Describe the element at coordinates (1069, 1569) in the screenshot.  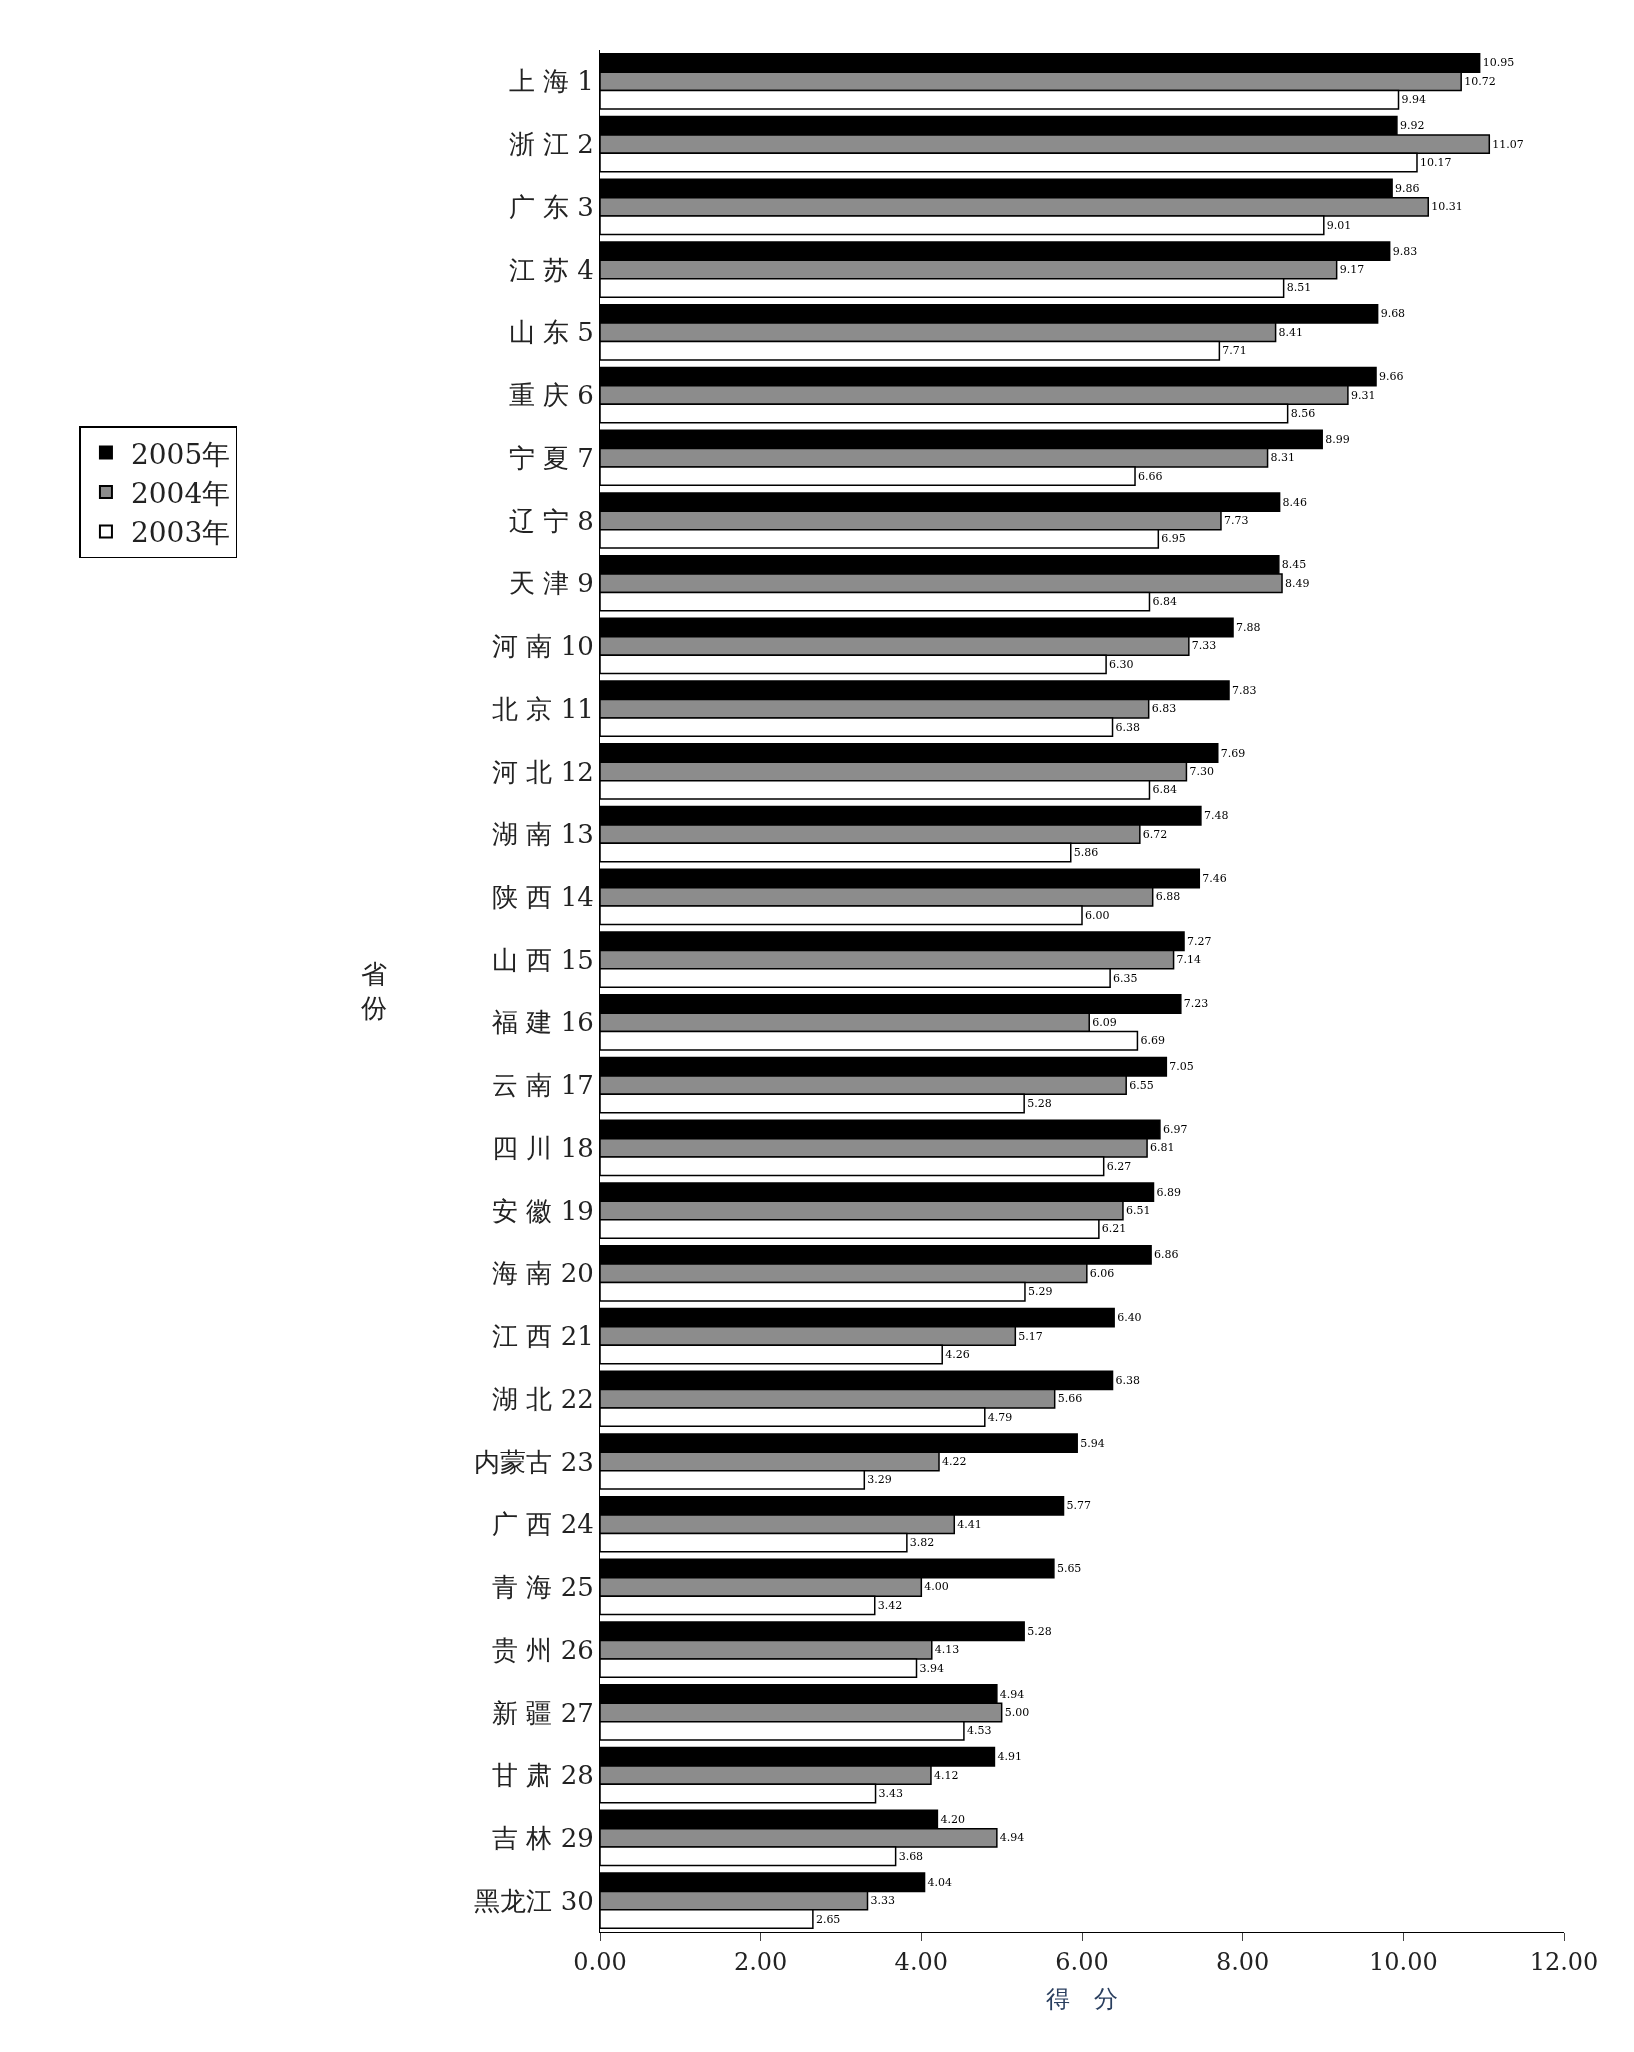
I see `data-label: 5.65` at that location.